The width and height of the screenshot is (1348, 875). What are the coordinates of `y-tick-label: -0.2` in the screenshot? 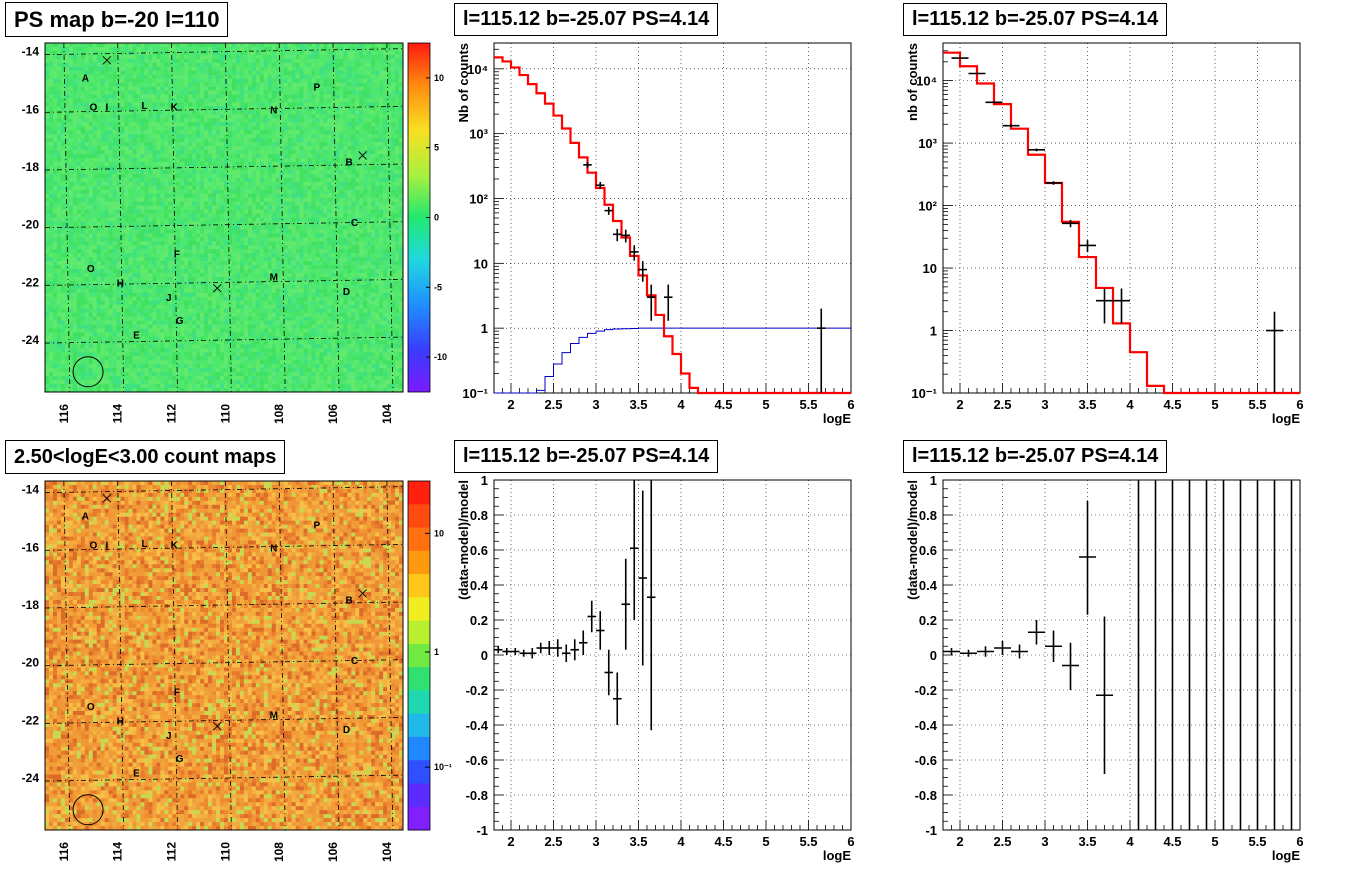 It's located at (926, 690).